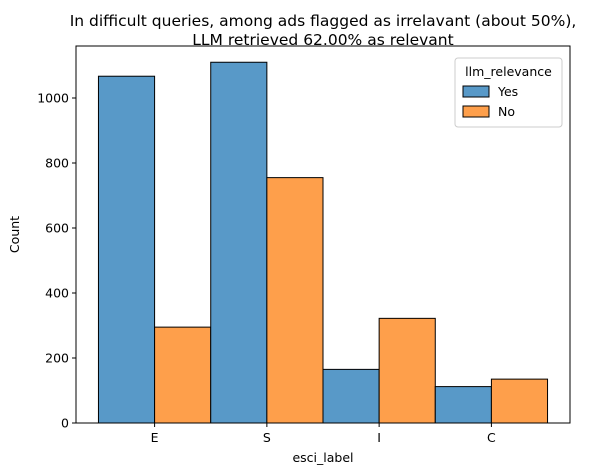 This screenshot has height=476, width=603. What do you see at coordinates (476, 91) in the screenshot?
I see `legend-swatch-yes` at bounding box center [476, 91].